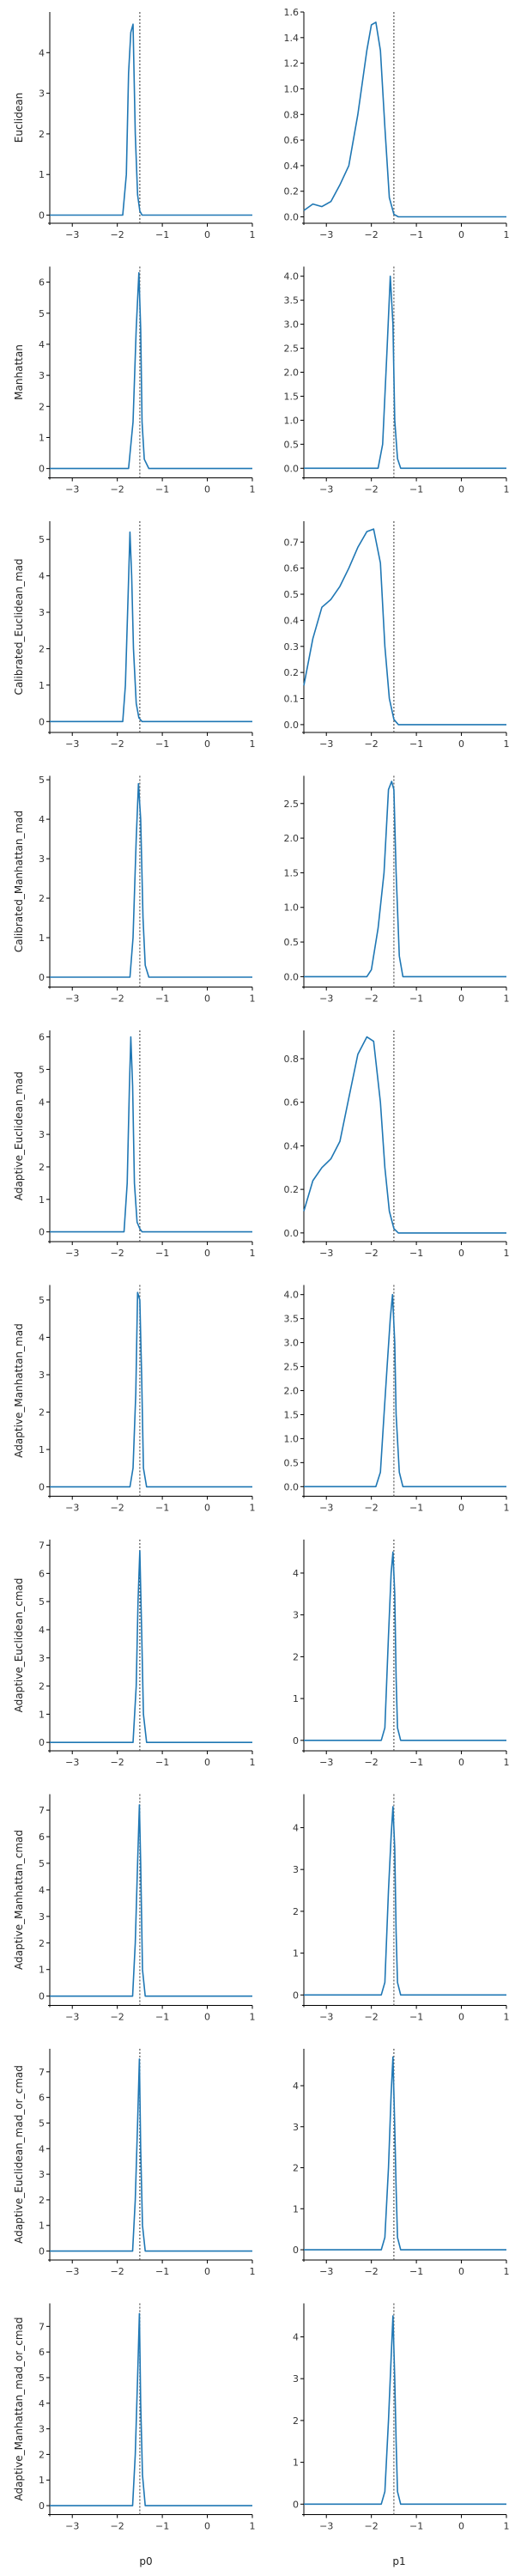 The image size is (515, 2576). I want to click on y-tick-label: 1.5, so click(292, 1415).